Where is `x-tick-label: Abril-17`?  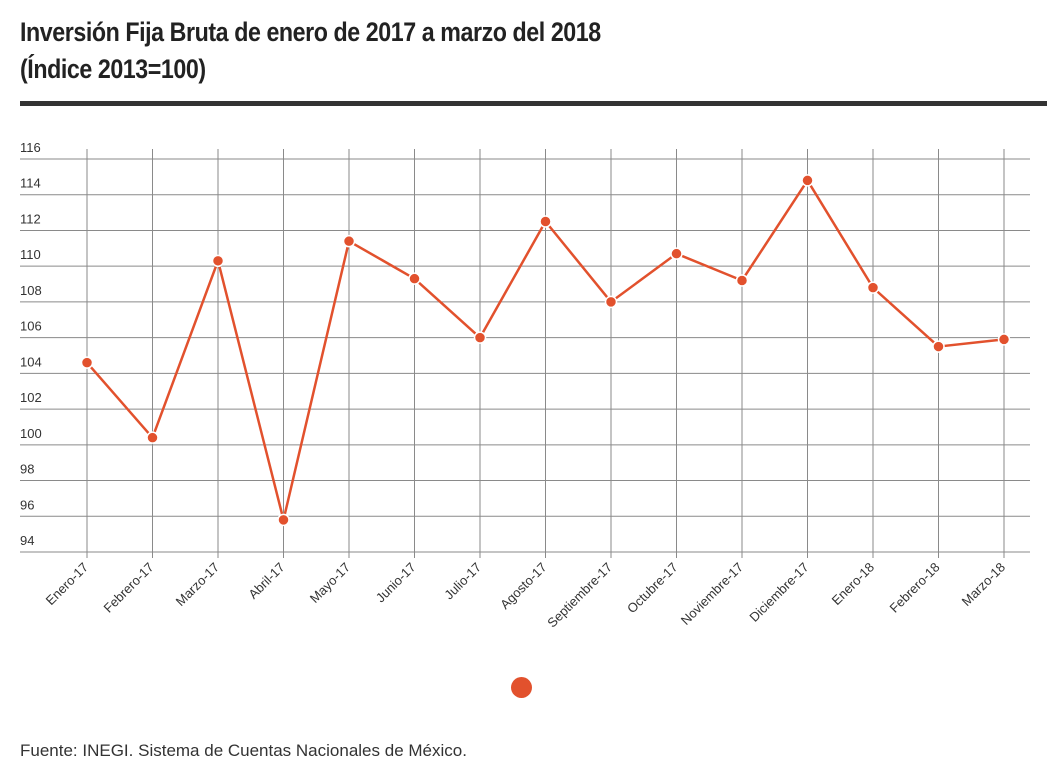 x-tick-label: Abril-17 is located at coordinates (266, 581).